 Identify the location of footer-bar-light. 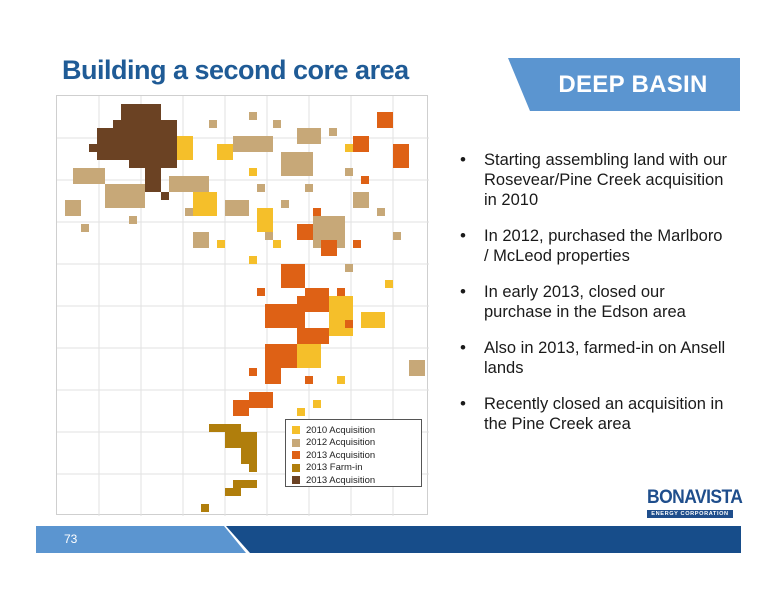
(141, 539).